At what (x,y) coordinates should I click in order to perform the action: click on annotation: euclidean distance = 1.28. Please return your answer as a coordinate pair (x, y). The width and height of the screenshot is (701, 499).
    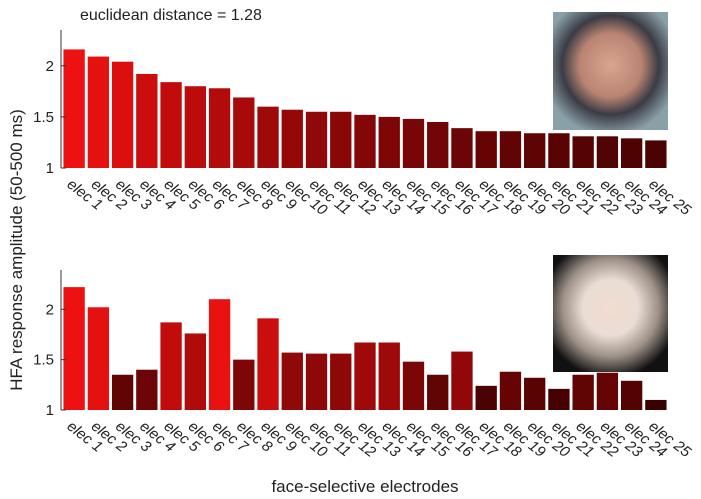
    Looking at the image, I should click on (171, 15).